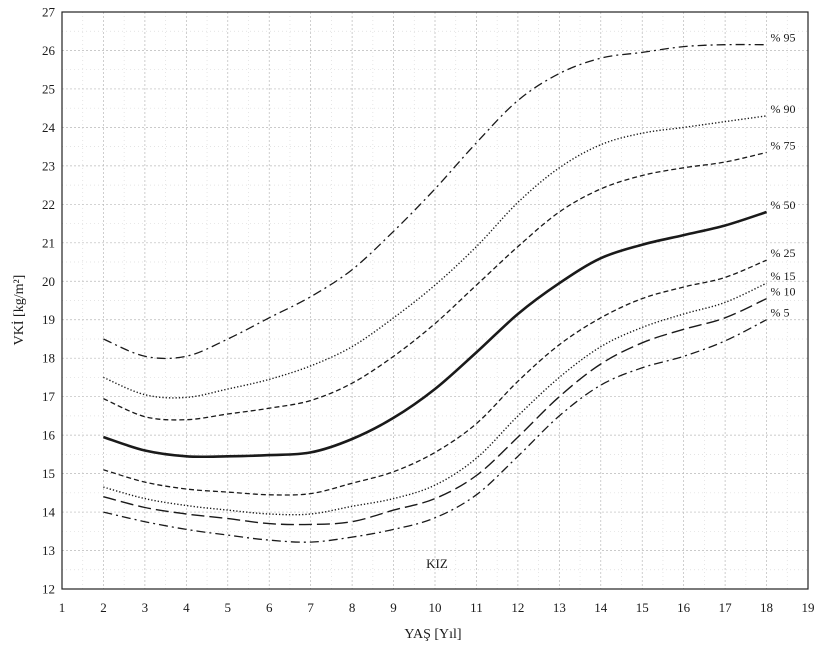 The height and width of the screenshot is (647, 821). I want to click on percentile-label: % 25, so click(783, 253).